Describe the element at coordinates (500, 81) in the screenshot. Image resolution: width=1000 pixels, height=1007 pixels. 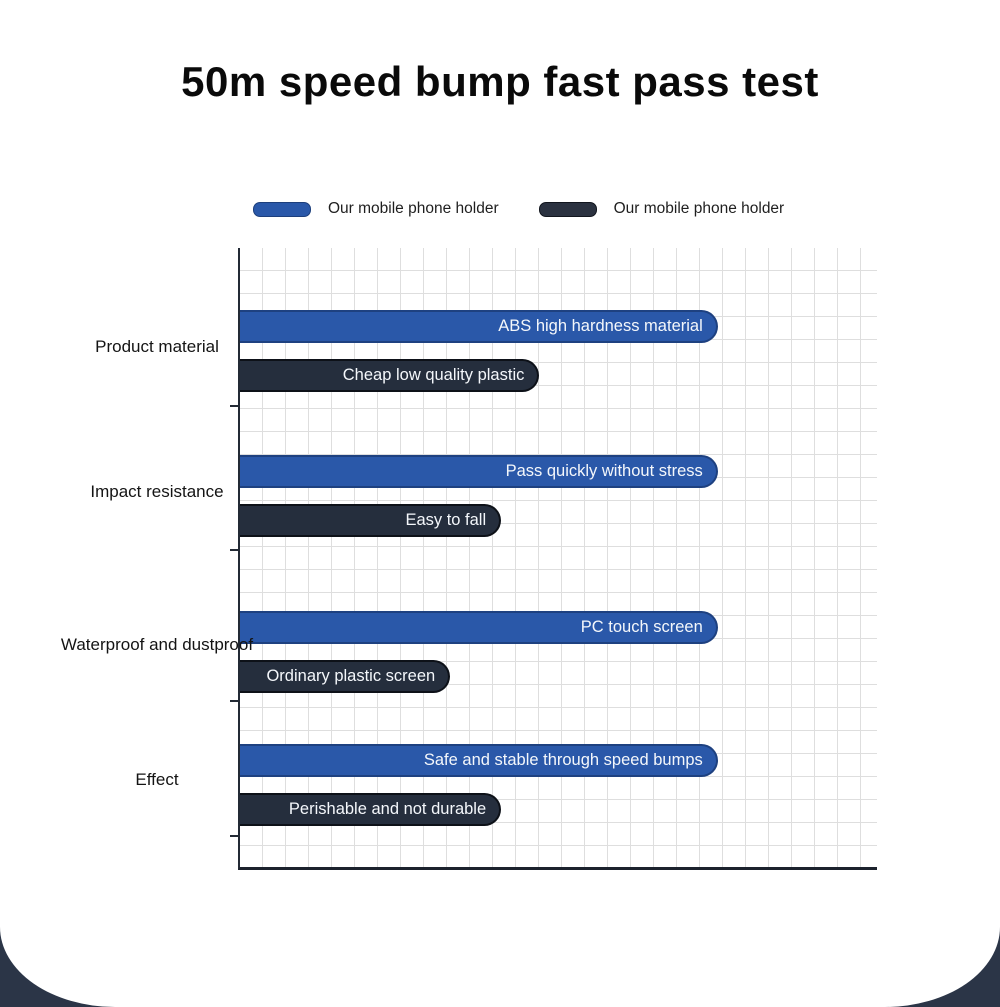
I see `page-title: 50m speed bump fast pass test` at that location.